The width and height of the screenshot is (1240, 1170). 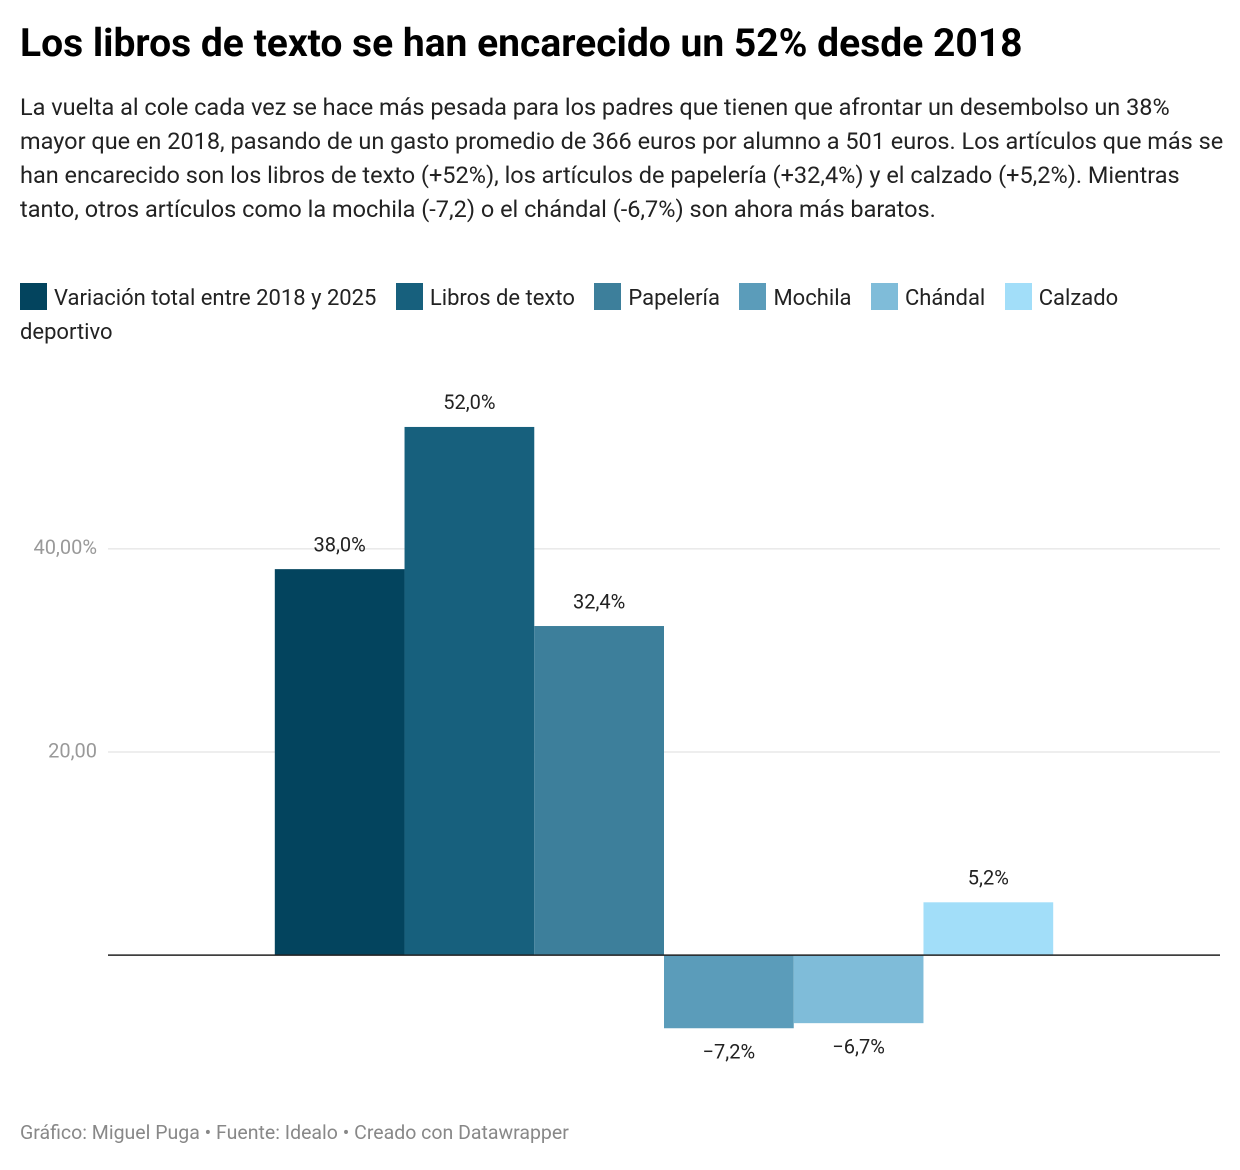 I want to click on legend-item: Libros de texto, so click(x=485, y=297).